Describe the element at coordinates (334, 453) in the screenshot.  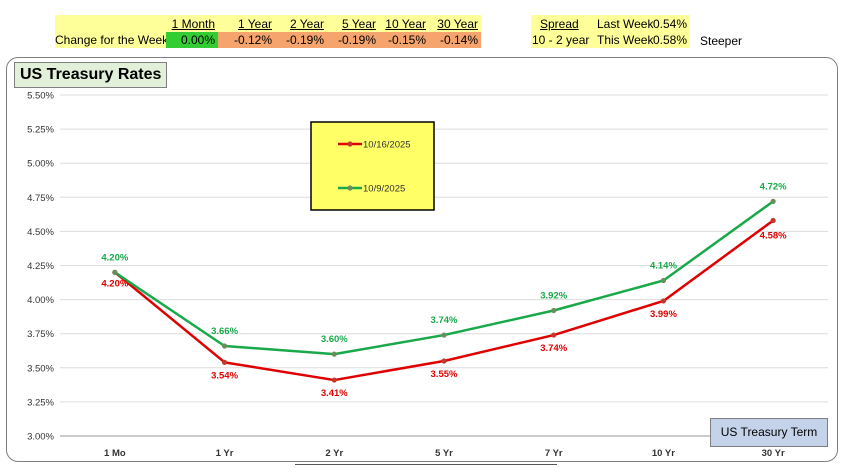
I see `x-tick-label: 2 Yr` at that location.